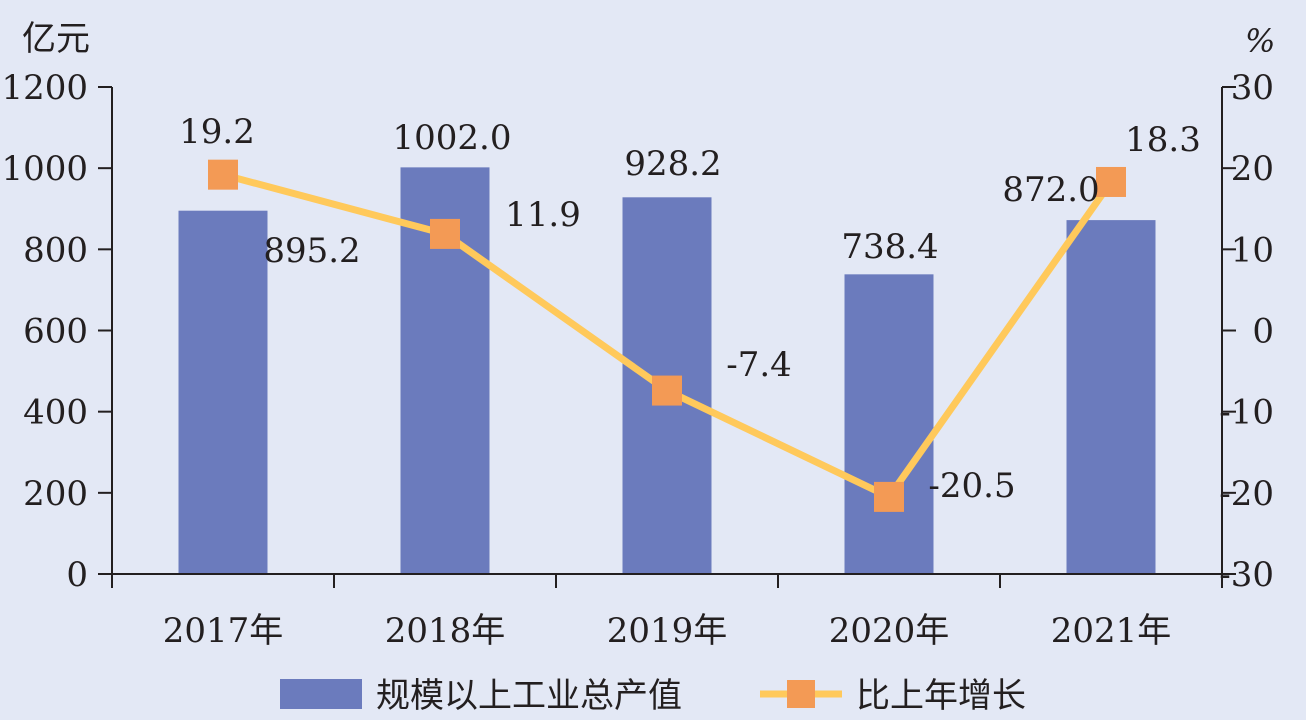  I want to click on right-tick-label: -30, so click(1246, 575).